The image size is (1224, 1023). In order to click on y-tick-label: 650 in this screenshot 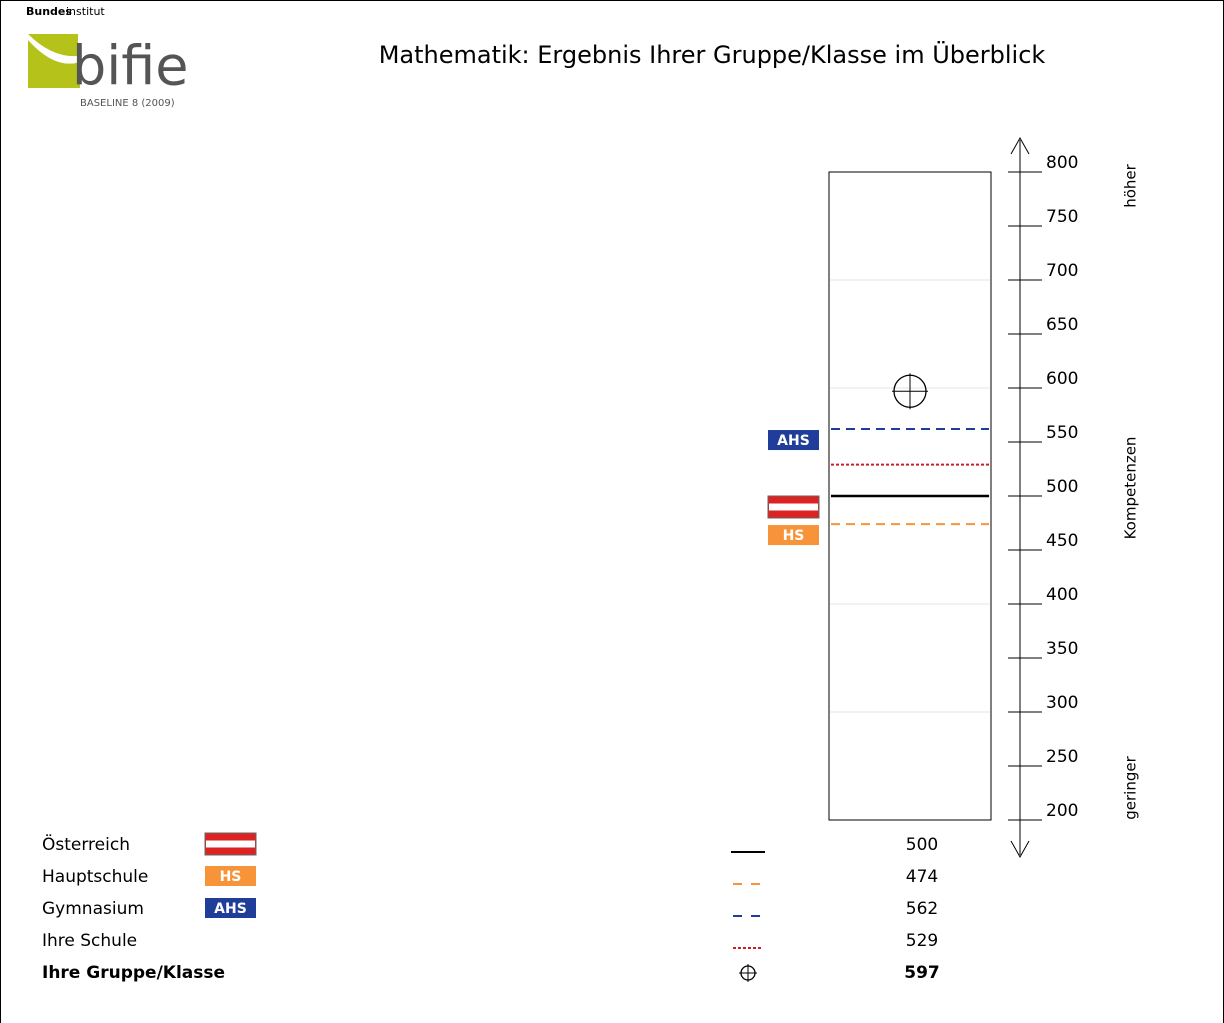, I will do `click(1062, 325)`.